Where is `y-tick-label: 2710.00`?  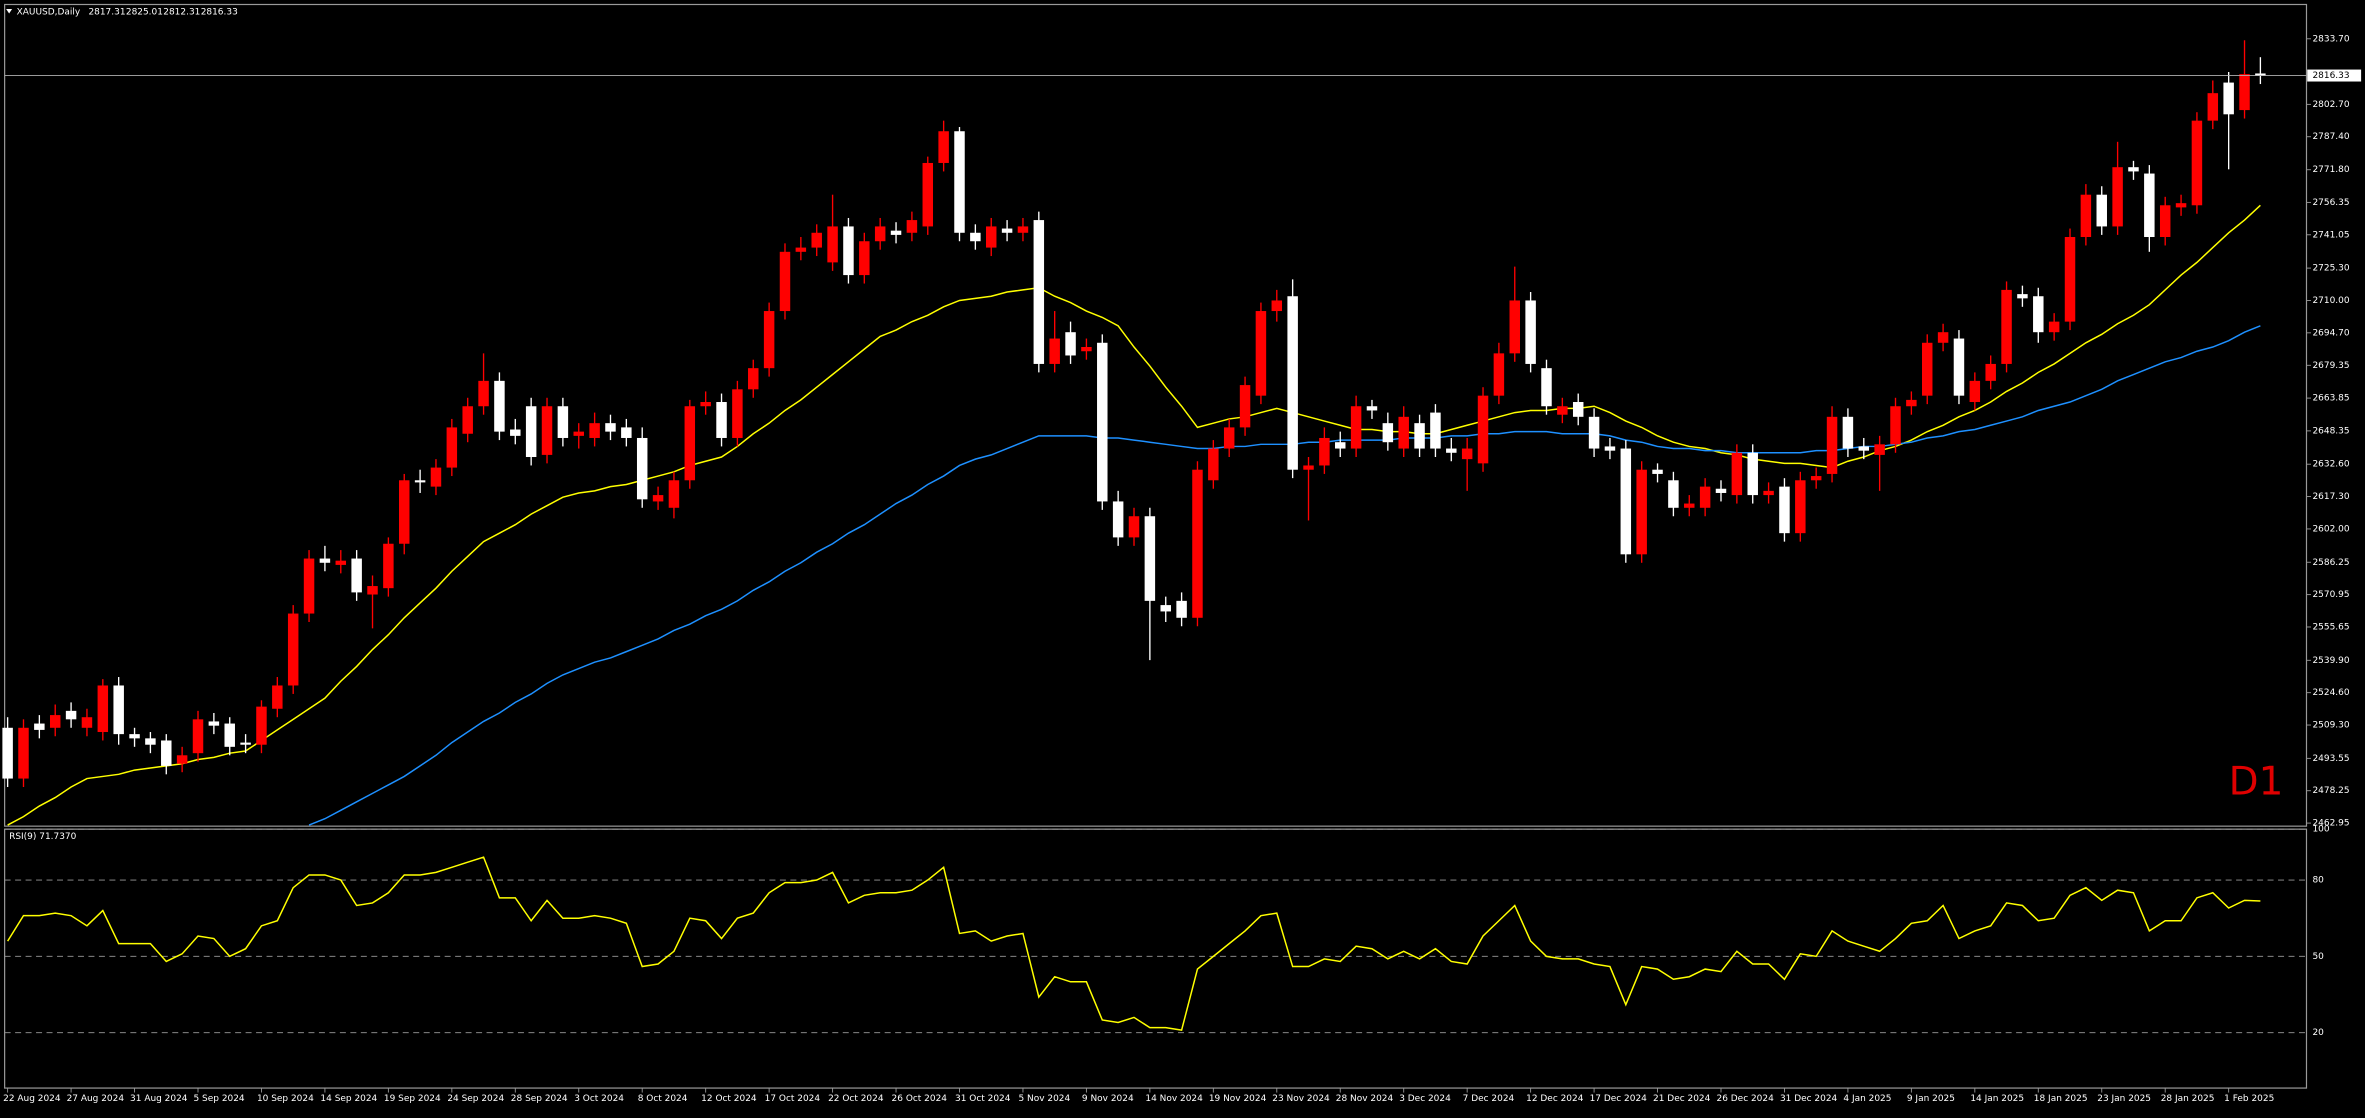
y-tick-label: 2710.00 is located at coordinates (2330, 301).